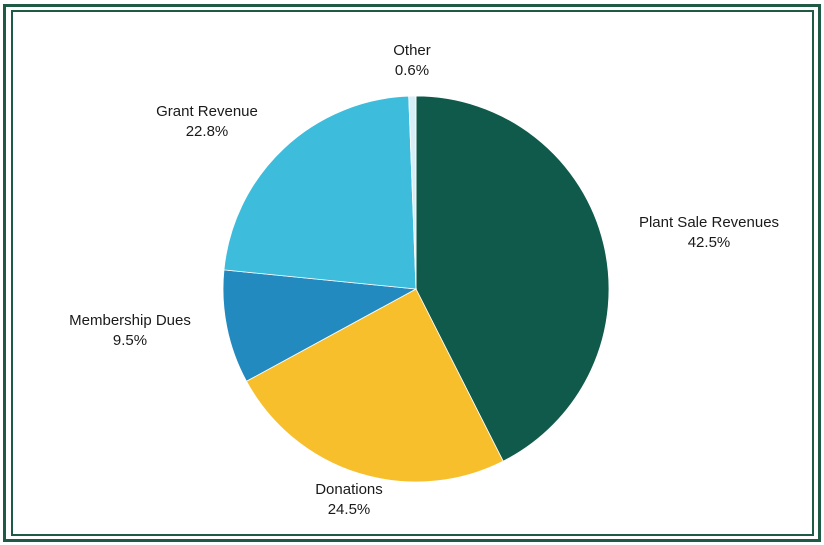  Describe the element at coordinates (412, 192) in the screenshot. I see `slice-other` at that location.